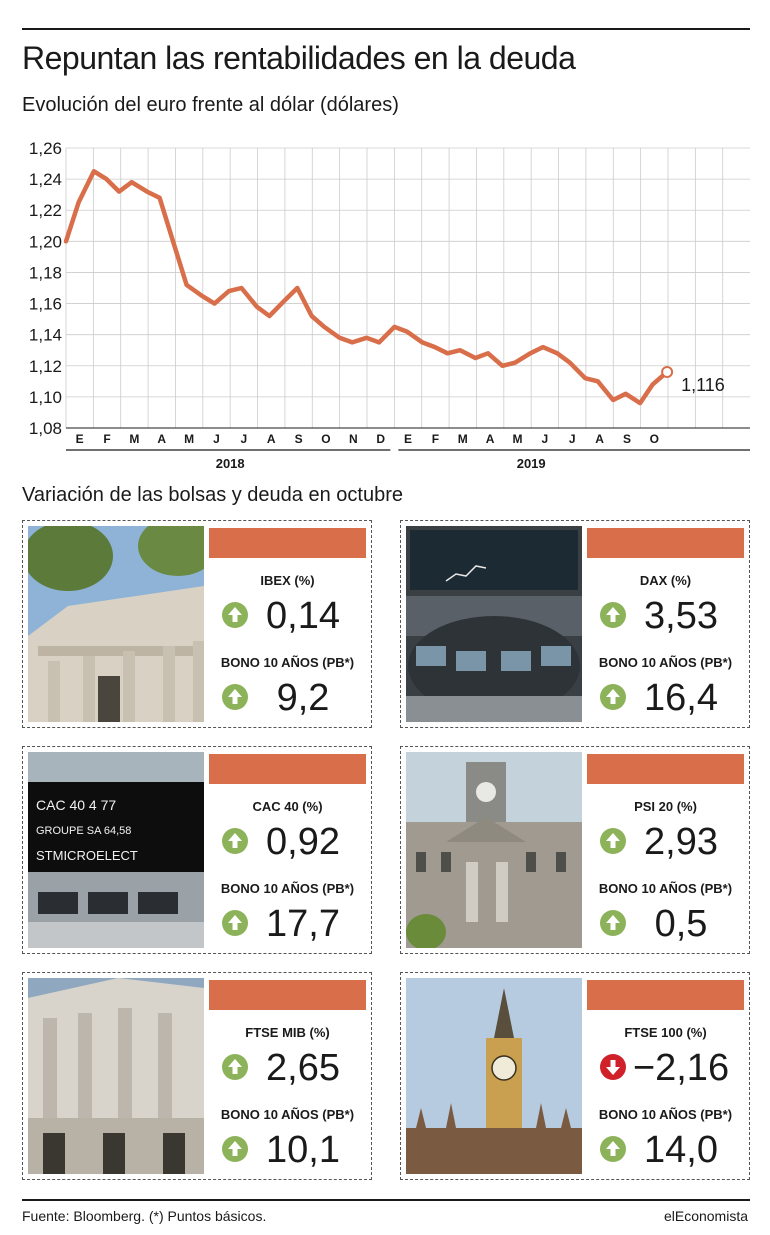 This screenshot has height=1235, width=770. What do you see at coordinates (303, 1068) in the screenshot?
I see `index-value: 2,65` at bounding box center [303, 1068].